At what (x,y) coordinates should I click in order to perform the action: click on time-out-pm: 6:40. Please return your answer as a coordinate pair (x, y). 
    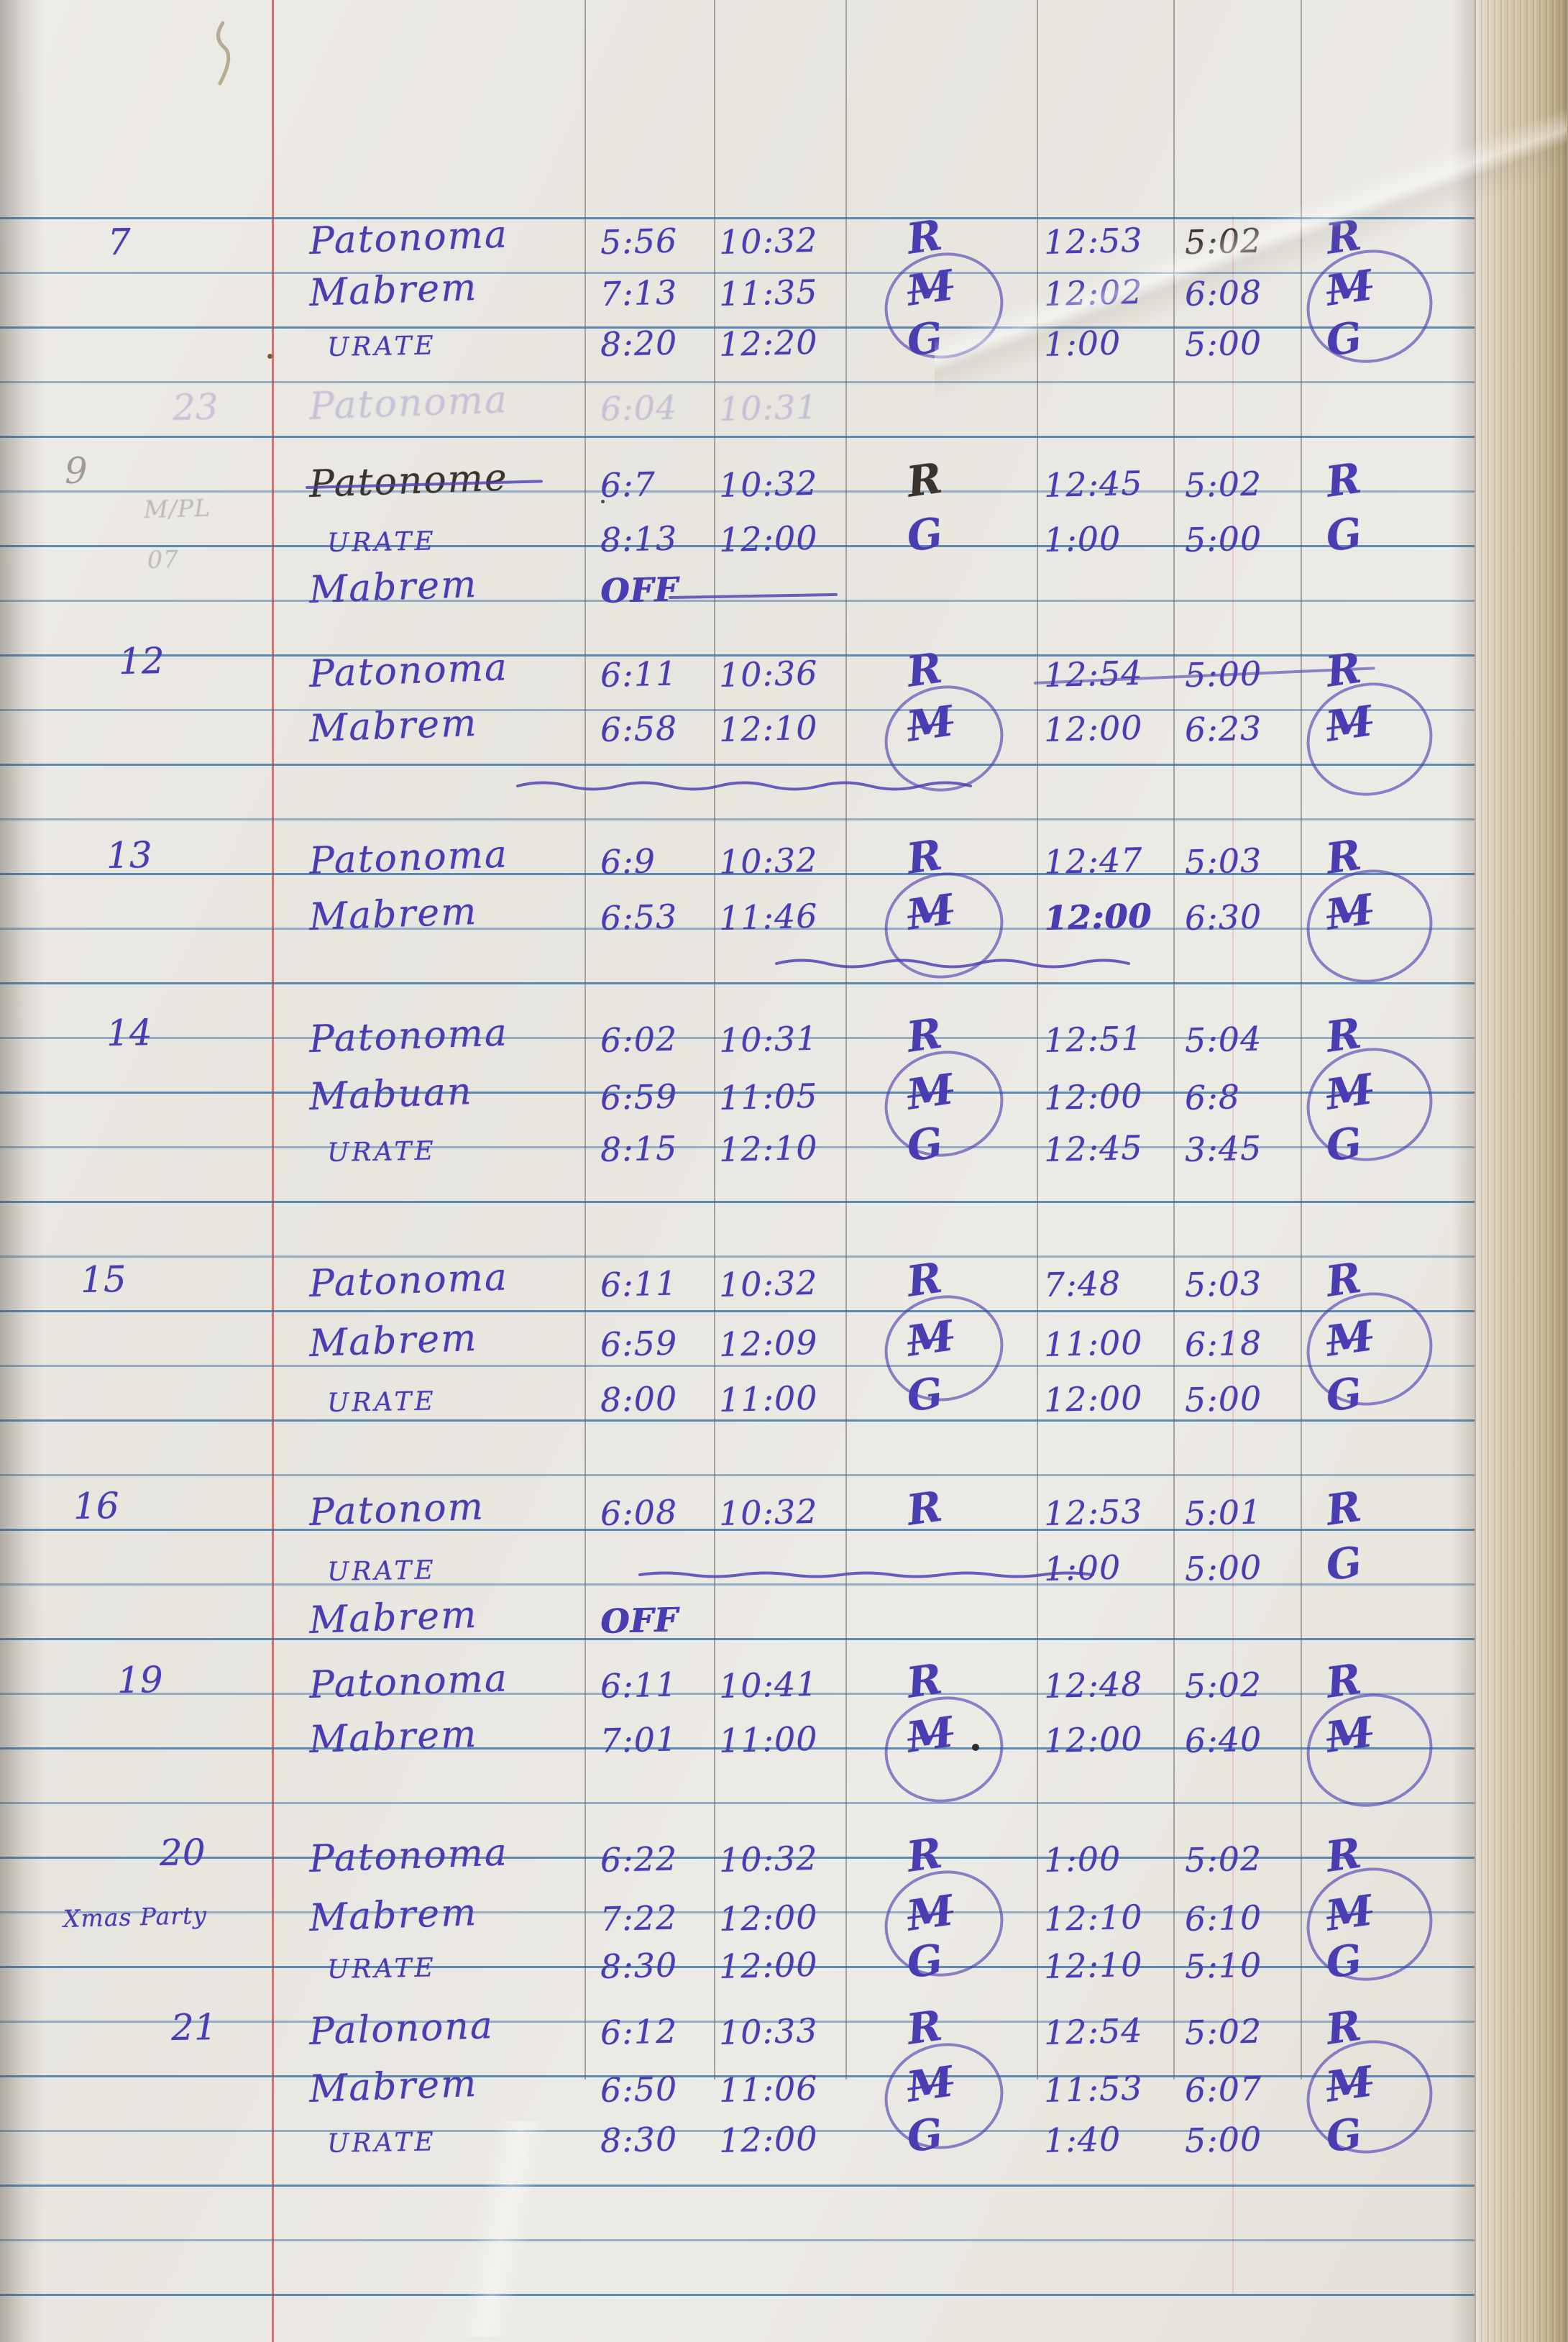
    Looking at the image, I should click on (1223, 1739).